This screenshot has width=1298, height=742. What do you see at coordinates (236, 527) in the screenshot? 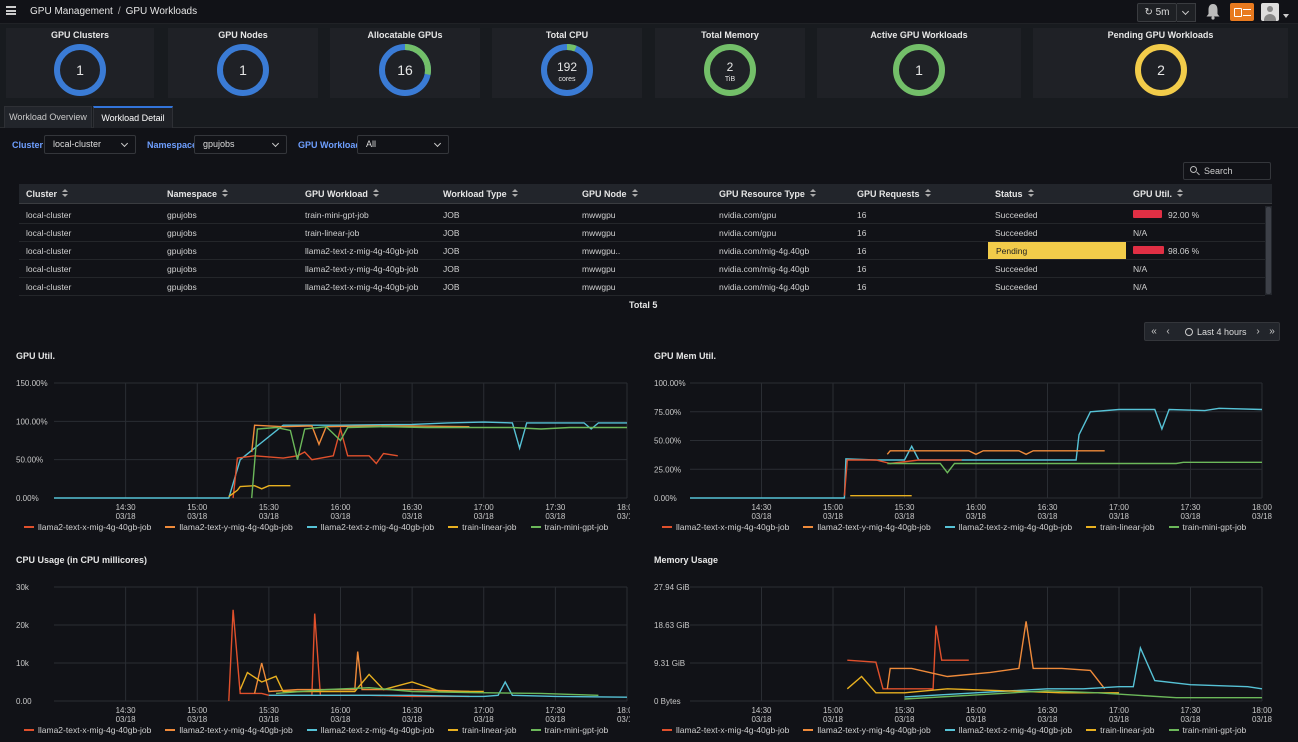
I see `legend-label: llama2-text-y-mig-4g-40gb-job` at bounding box center [236, 527].